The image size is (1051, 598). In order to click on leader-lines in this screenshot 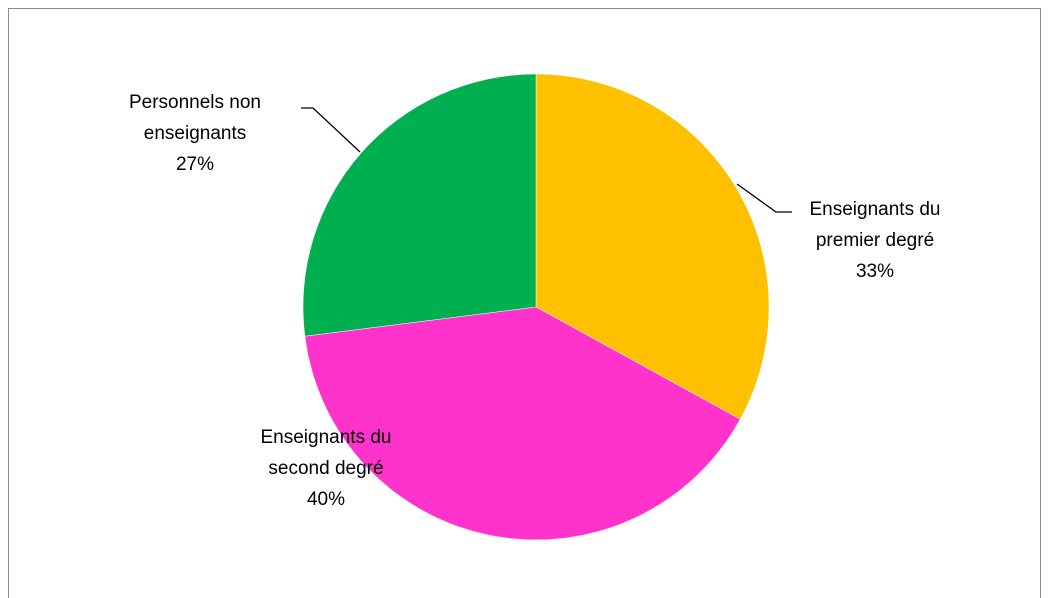, I will do `click(546, 160)`.